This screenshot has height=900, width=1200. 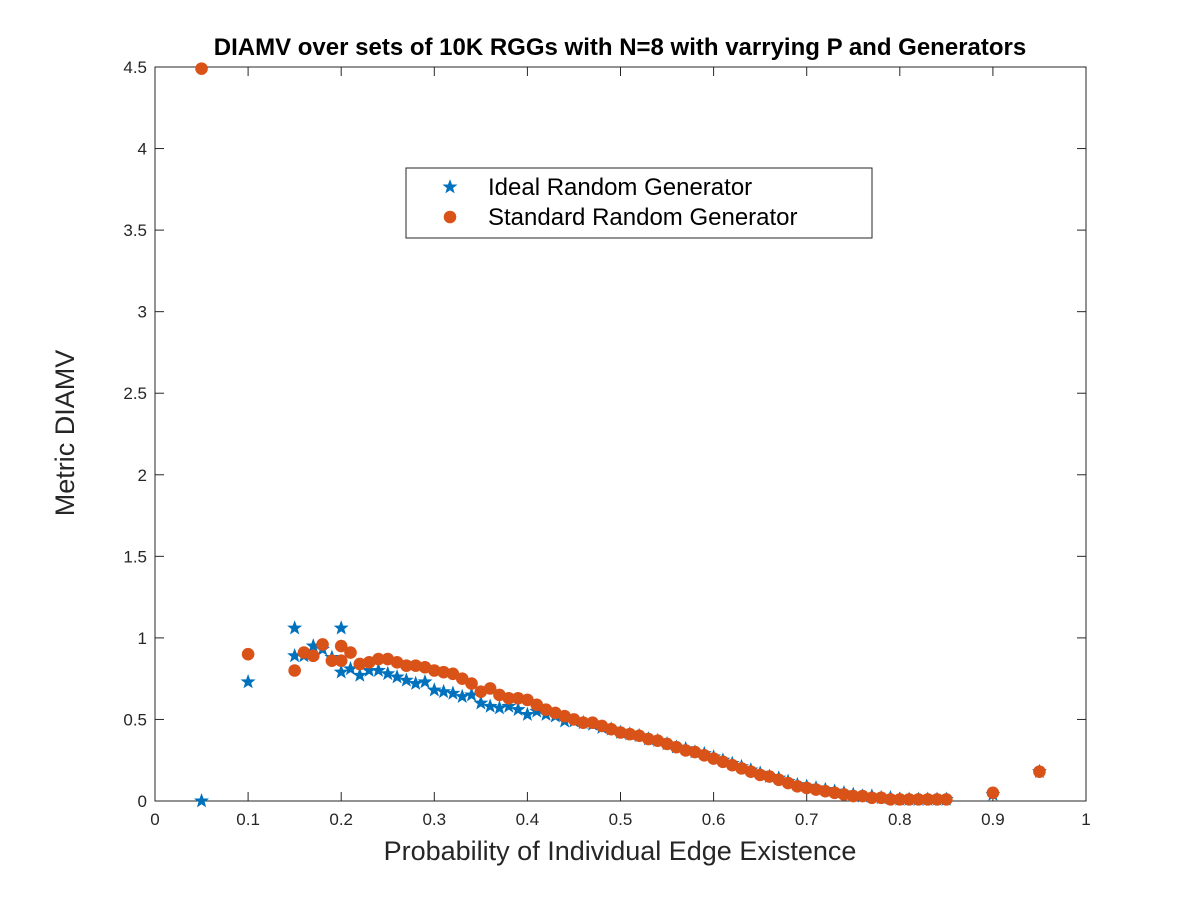 I want to click on legend-entry: Standard Random Generator, so click(x=643, y=217).